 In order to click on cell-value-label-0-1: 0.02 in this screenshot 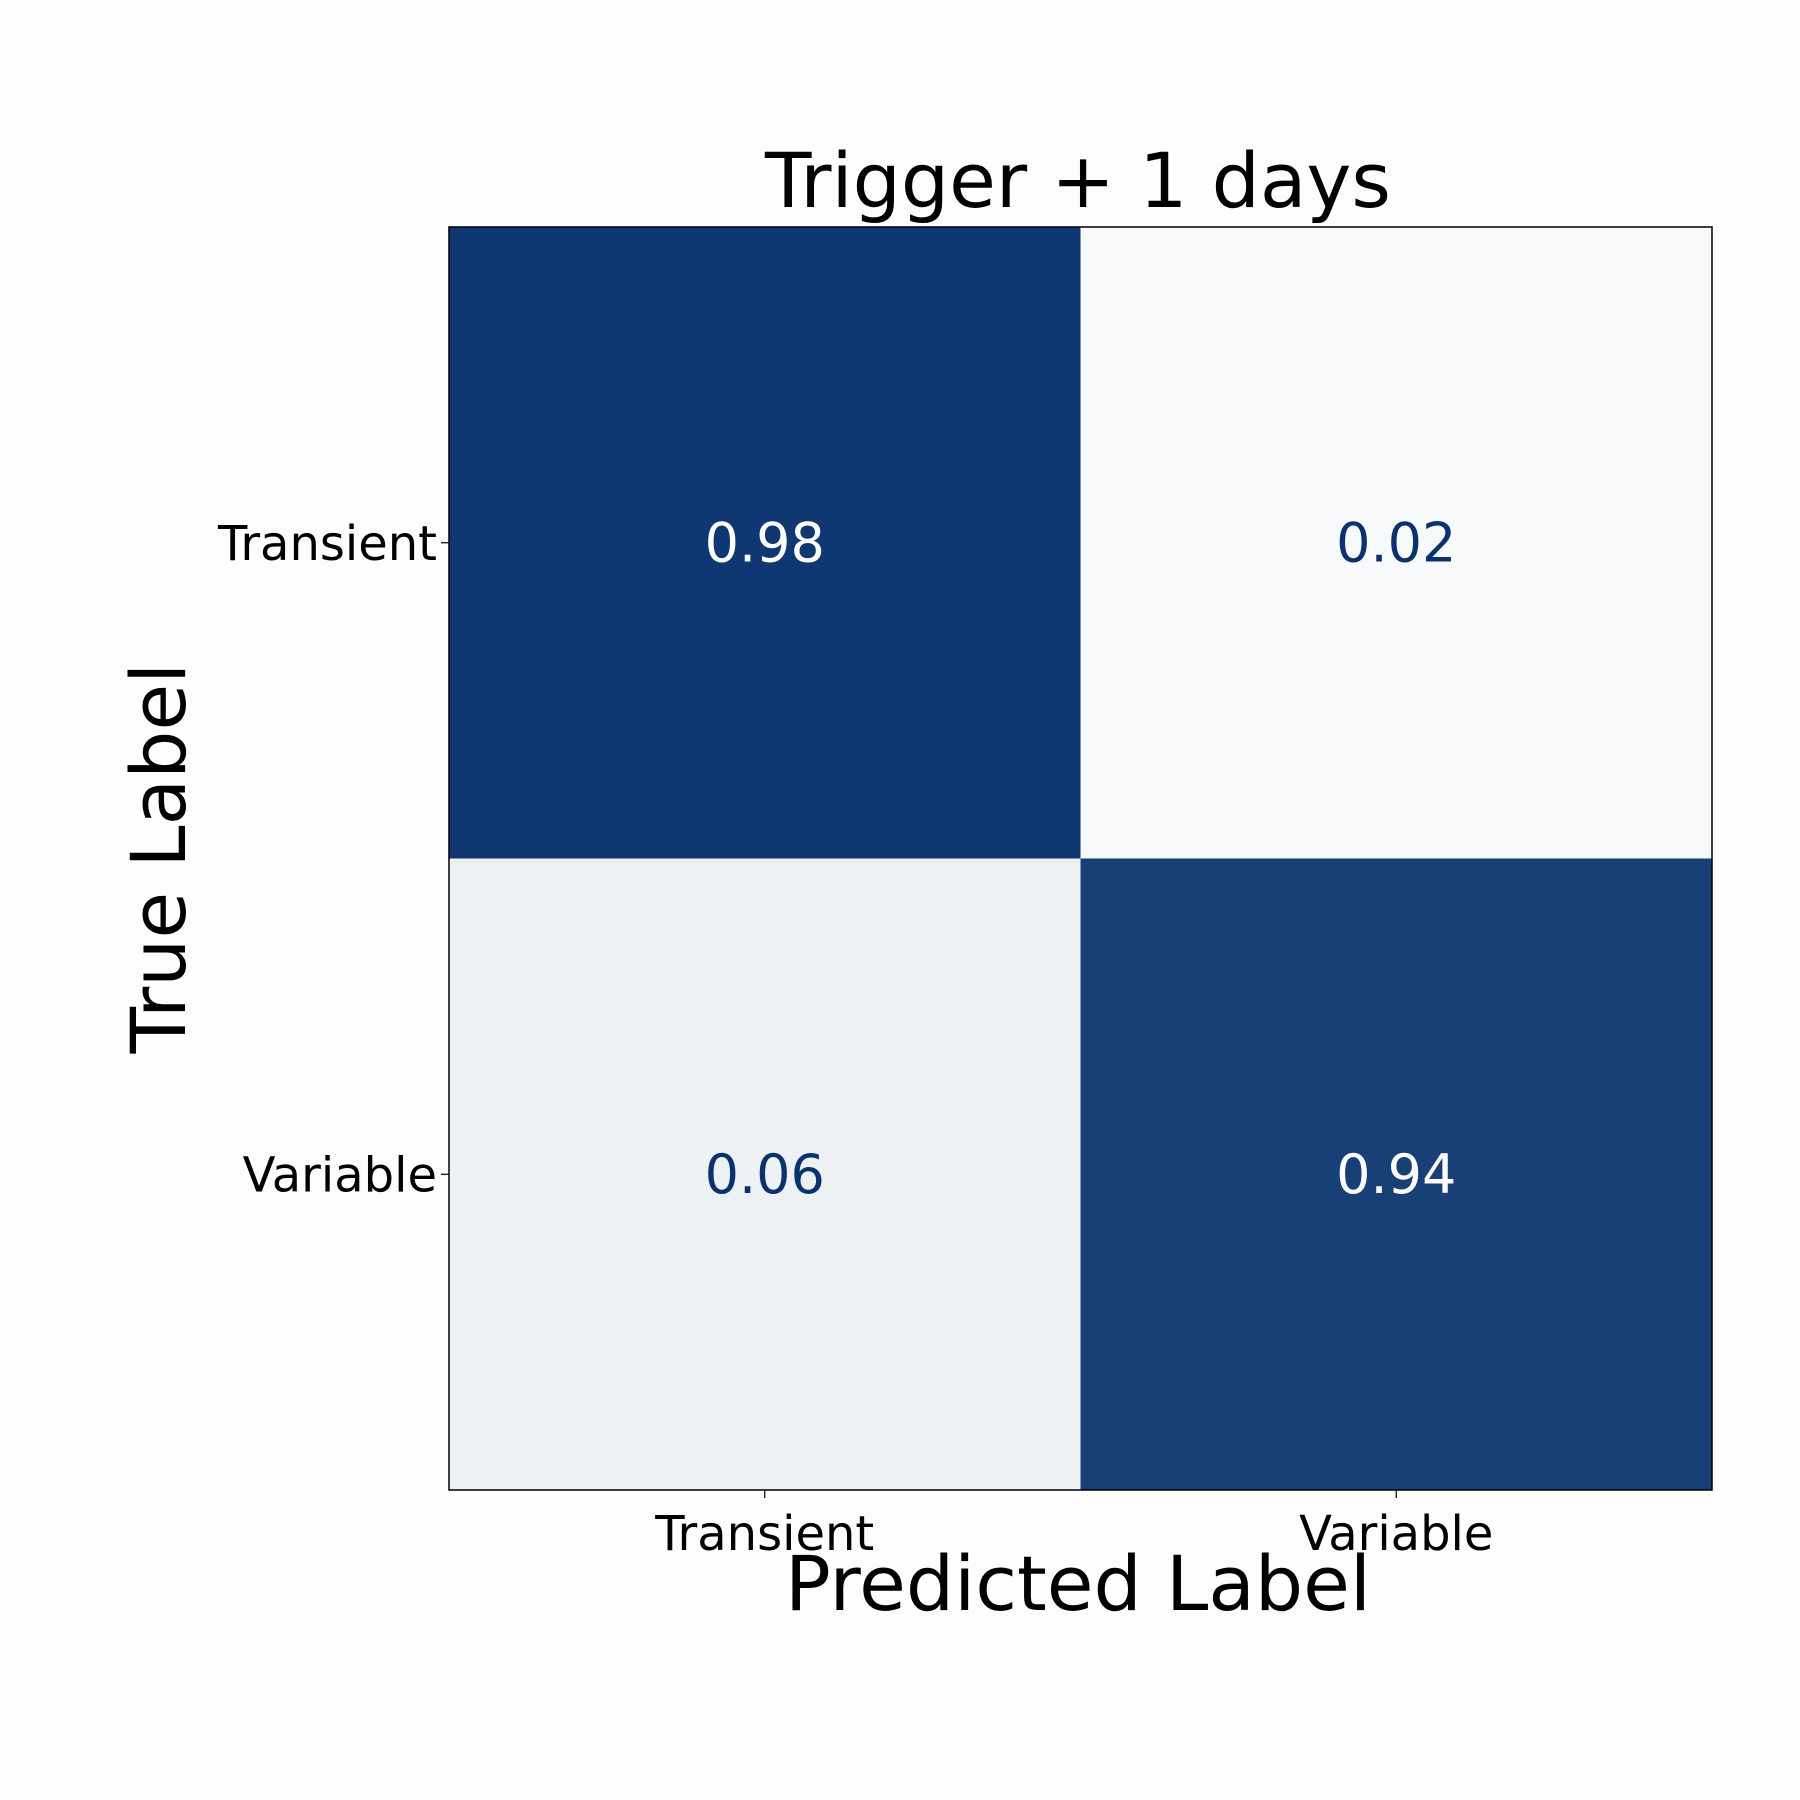, I will do `click(1396, 542)`.